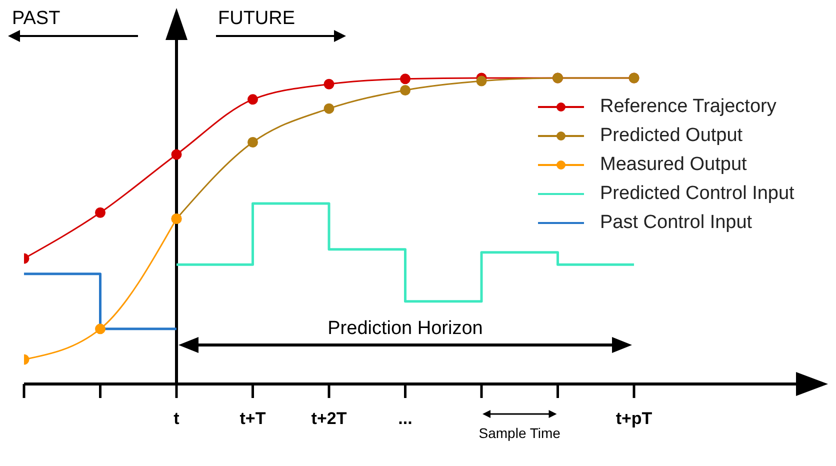 The height and width of the screenshot is (466, 836). I want to click on x-tick-label: t+T, so click(253, 418).